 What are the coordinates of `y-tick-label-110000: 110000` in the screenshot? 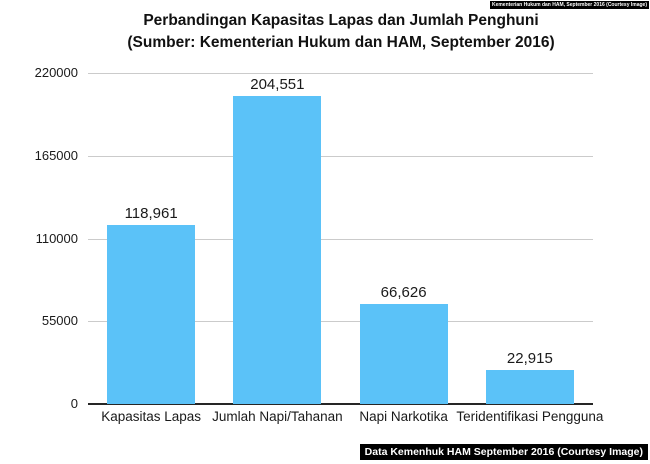 It's located at (56, 238).